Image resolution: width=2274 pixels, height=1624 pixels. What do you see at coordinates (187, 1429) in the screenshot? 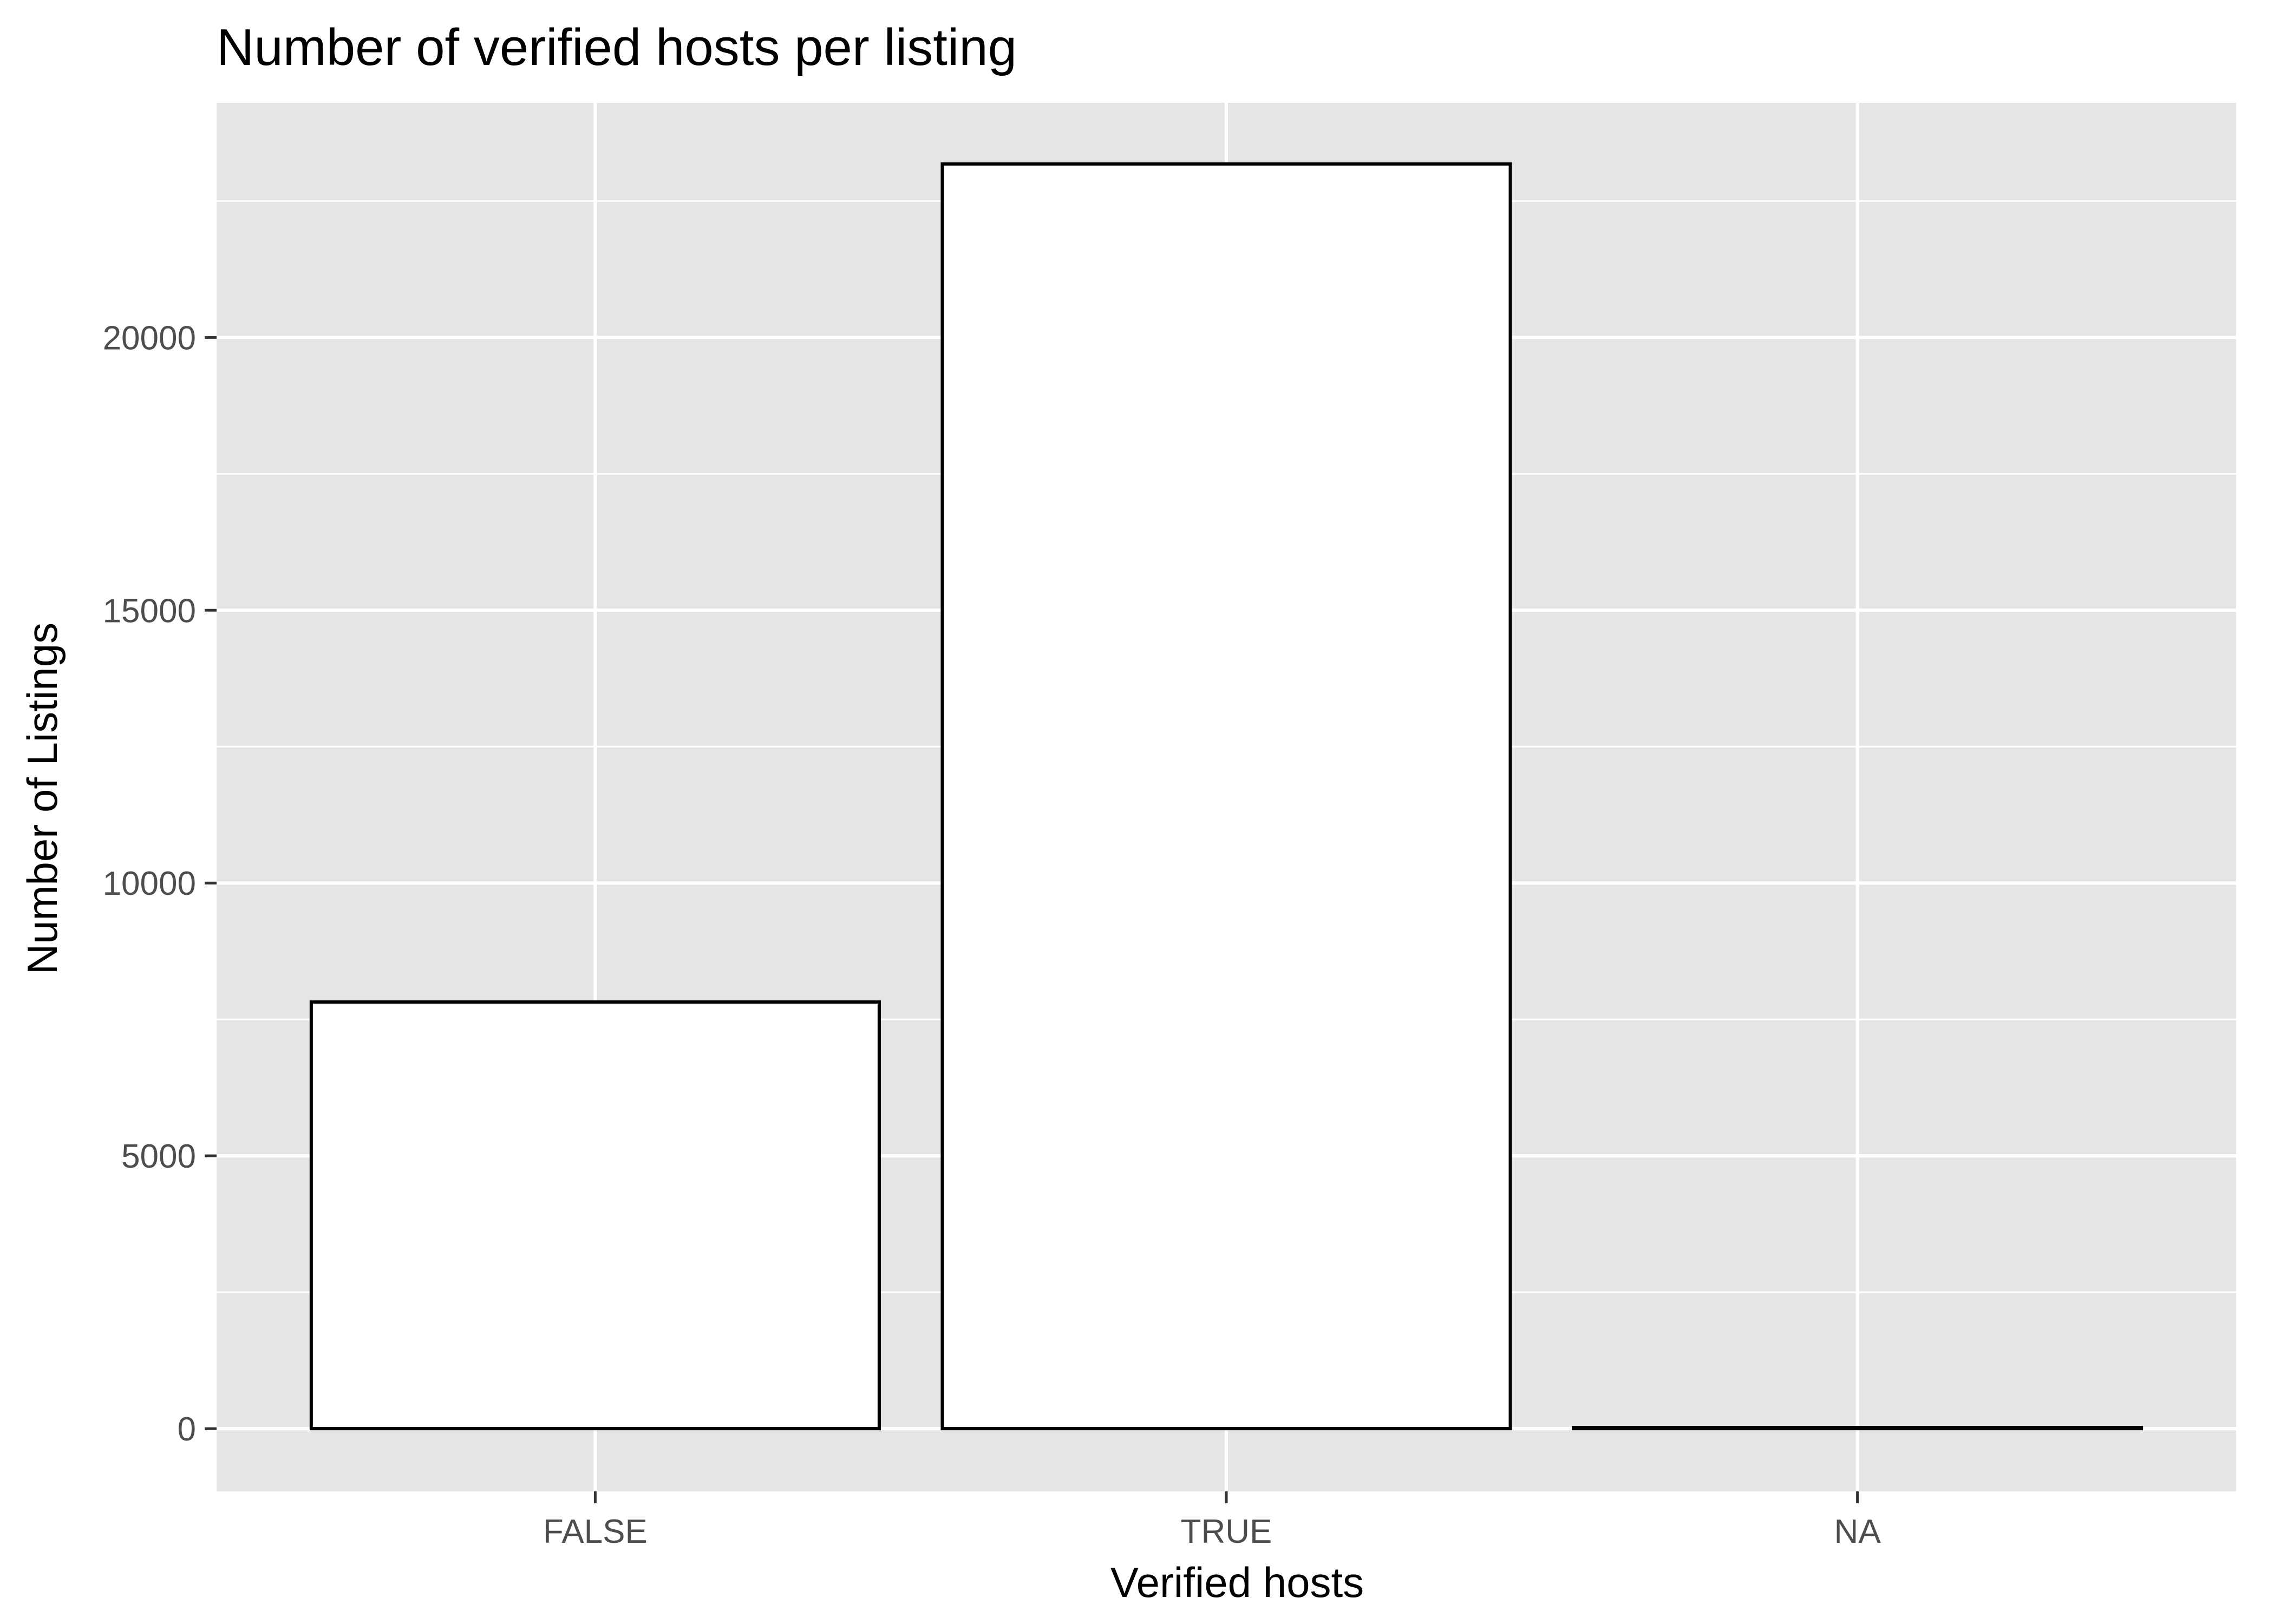
I see `y-tick-label: 0` at bounding box center [187, 1429].